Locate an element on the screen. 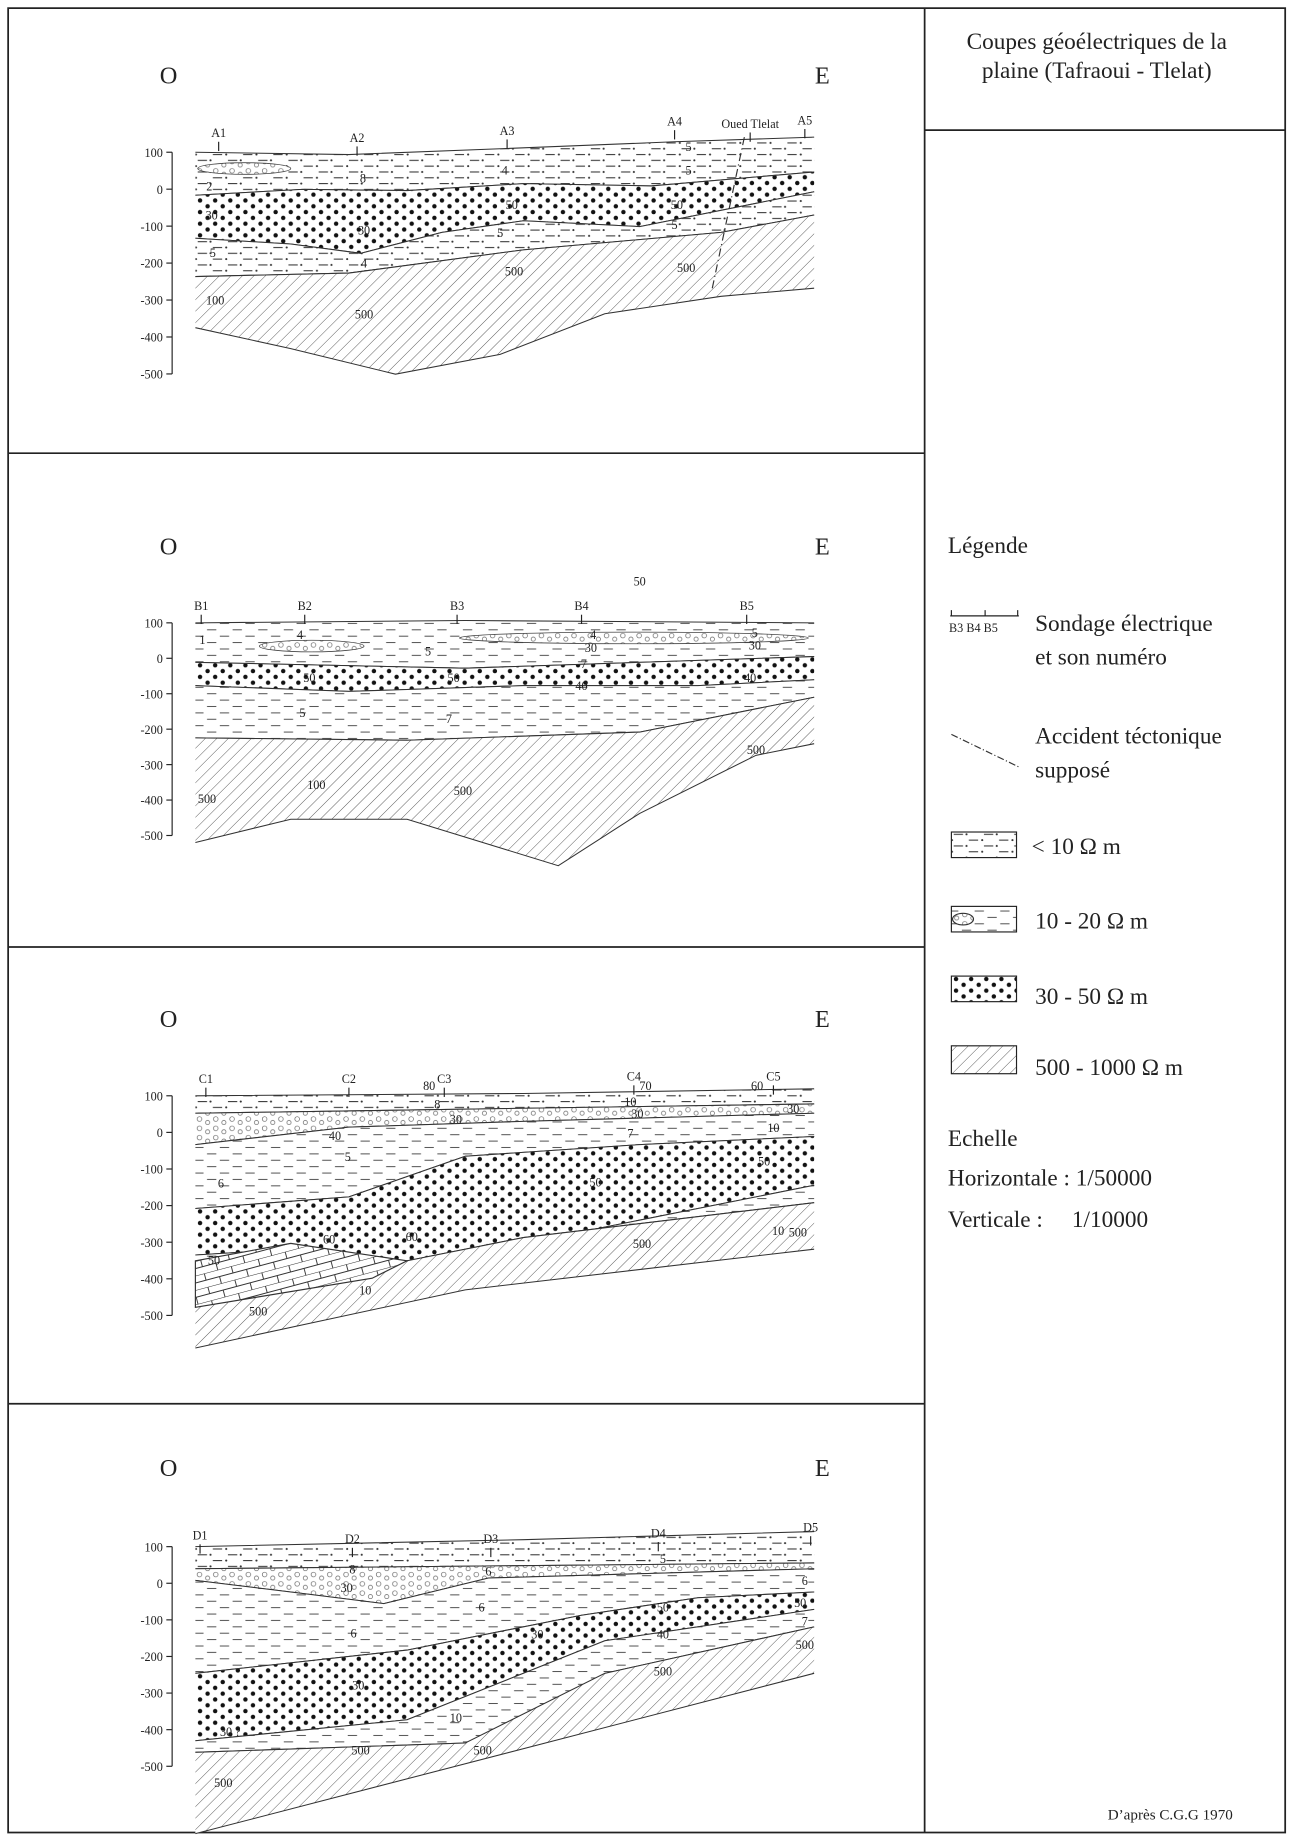  legend-class: 10 - 20 Ω m is located at coordinates (1091, 921).